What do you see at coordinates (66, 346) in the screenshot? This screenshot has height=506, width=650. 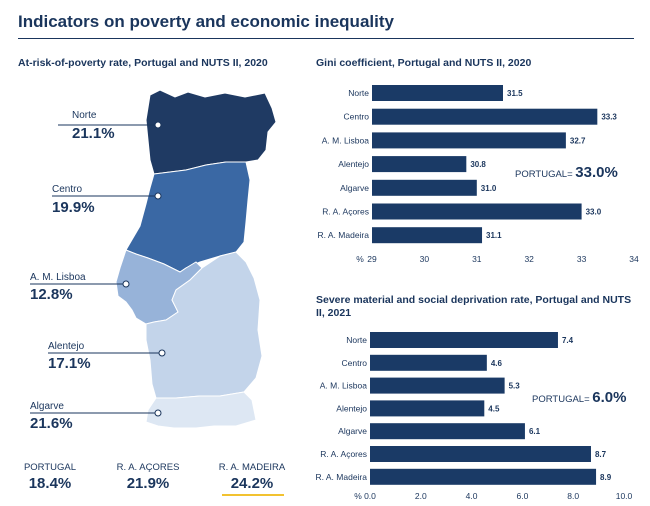 I see `region-label-alentejo: Alentejo` at bounding box center [66, 346].